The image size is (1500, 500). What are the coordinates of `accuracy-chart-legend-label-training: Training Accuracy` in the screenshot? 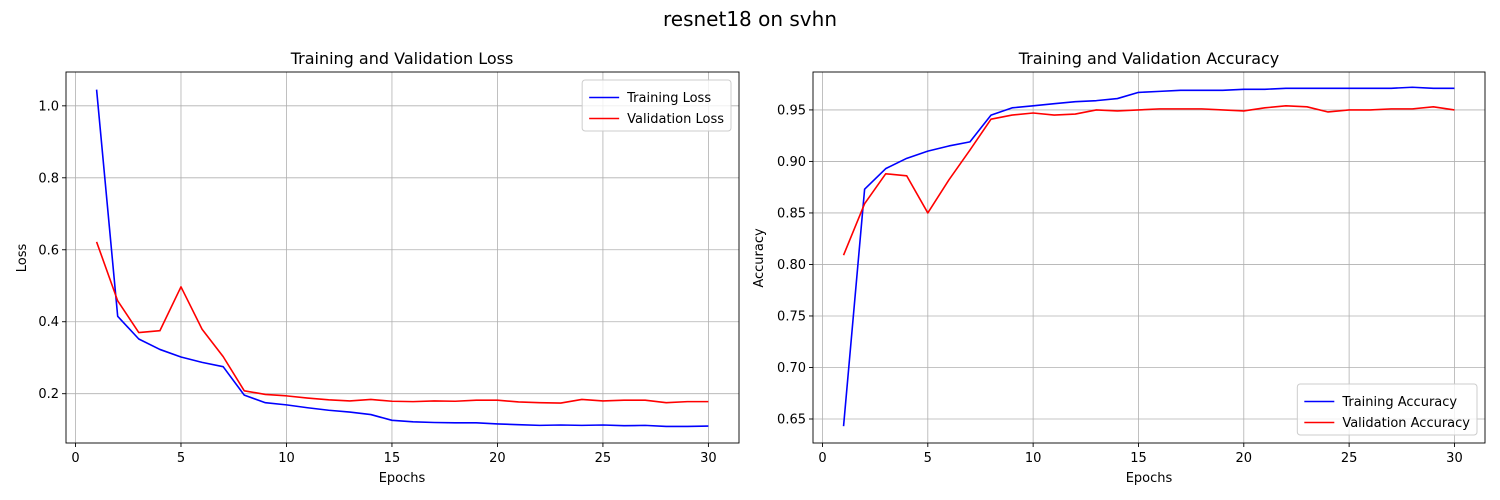 It's located at (1399, 402).